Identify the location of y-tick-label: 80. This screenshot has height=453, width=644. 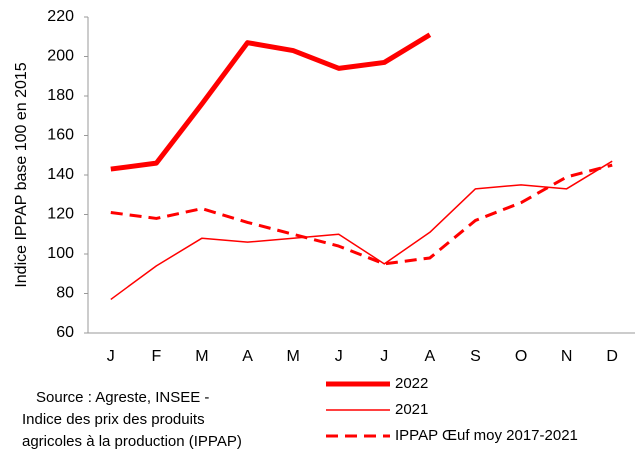
(65, 293).